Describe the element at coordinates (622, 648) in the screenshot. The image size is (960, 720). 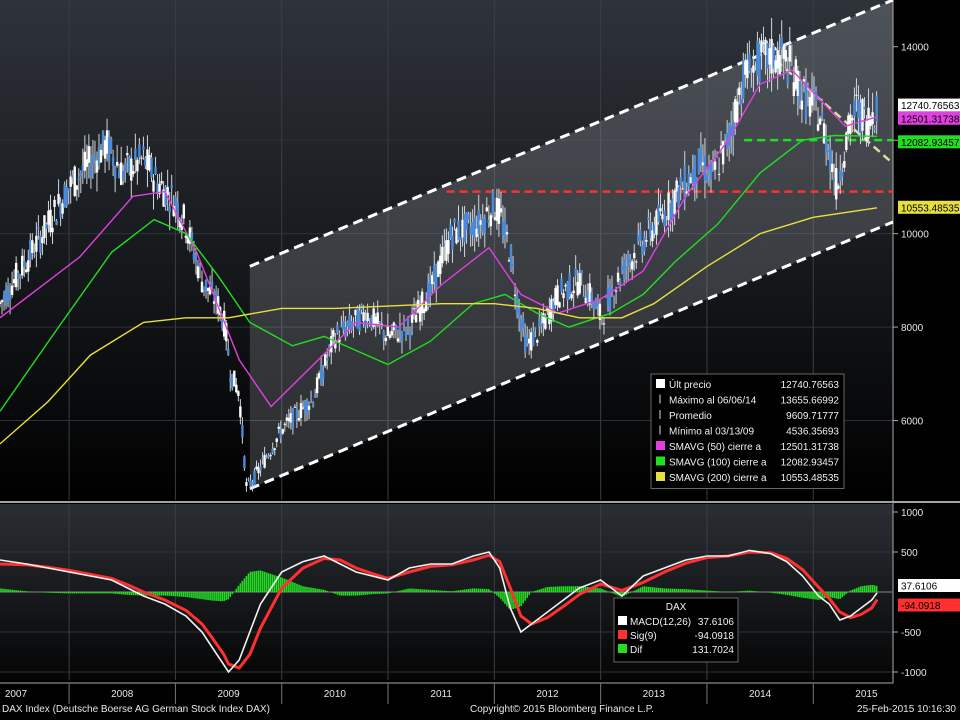
I see `macd-legend-swatch` at that location.